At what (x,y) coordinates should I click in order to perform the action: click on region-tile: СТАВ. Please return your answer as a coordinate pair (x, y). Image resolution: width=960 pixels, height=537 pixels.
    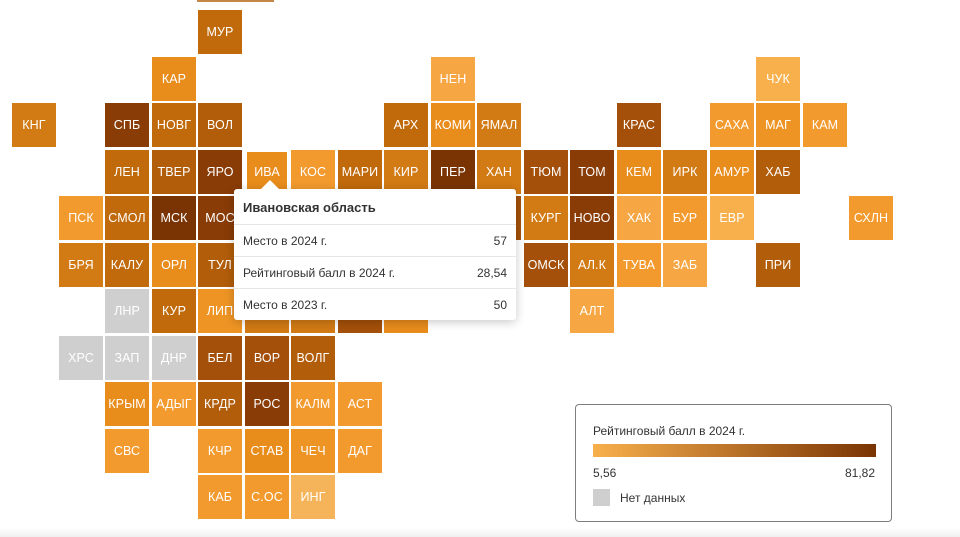
    Looking at the image, I should click on (267, 451).